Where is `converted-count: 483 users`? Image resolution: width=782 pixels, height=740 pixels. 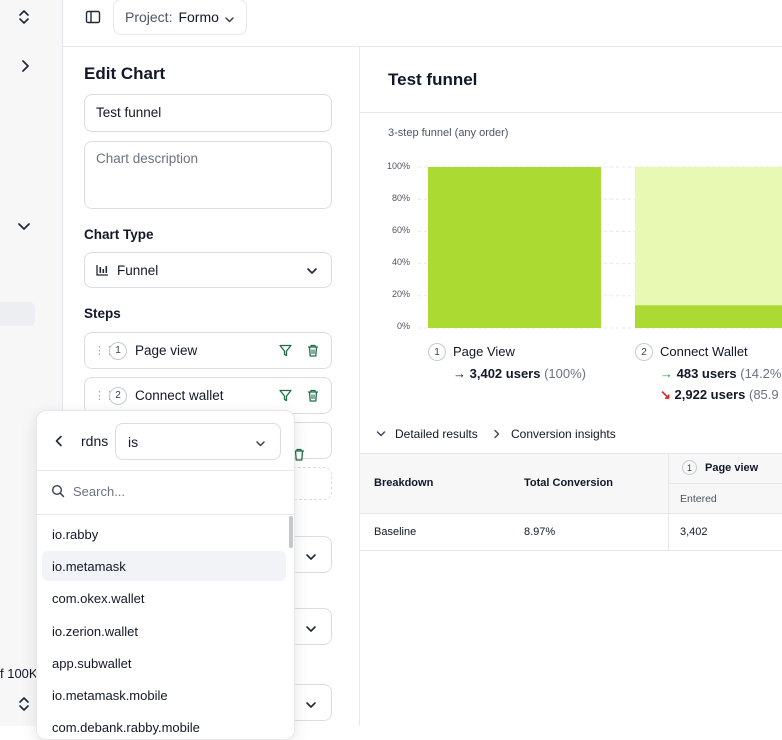 converted-count: 483 users is located at coordinates (706, 373).